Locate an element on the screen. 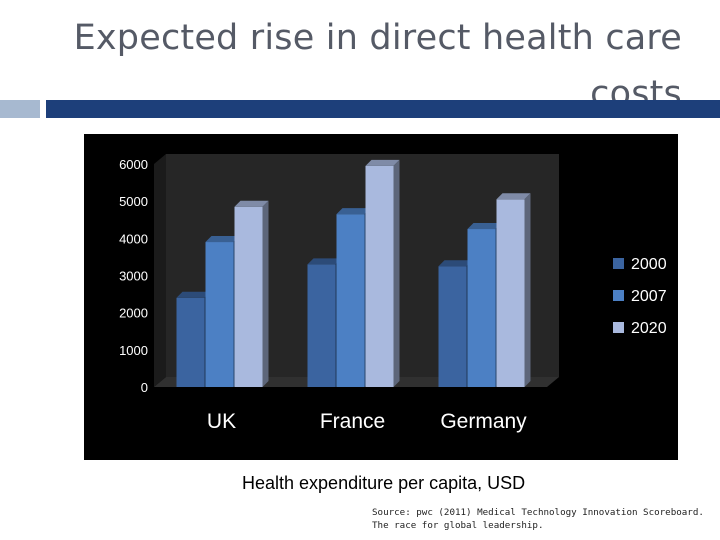  slide-title-line-1: Expected rise in direct health care is located at coordinates (377, 38).